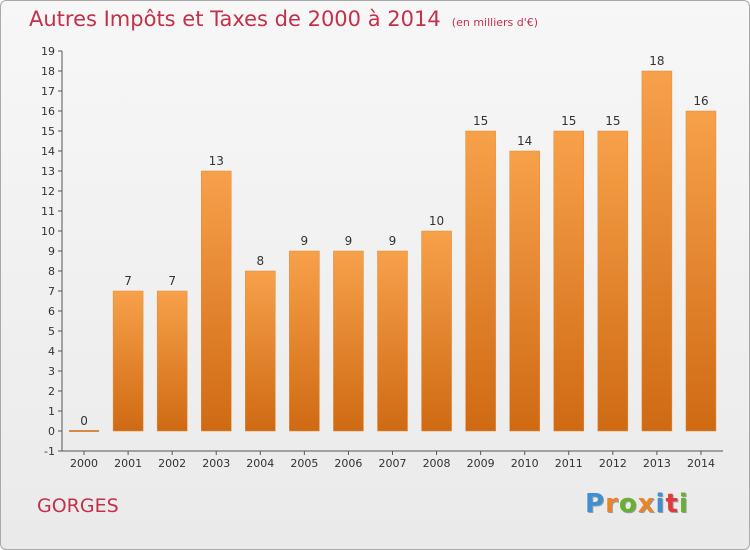  What do you see at coordinates (525, 463) in the screenshot?
I see `x-tick-label: 2010` at bounding box center [525, 463].